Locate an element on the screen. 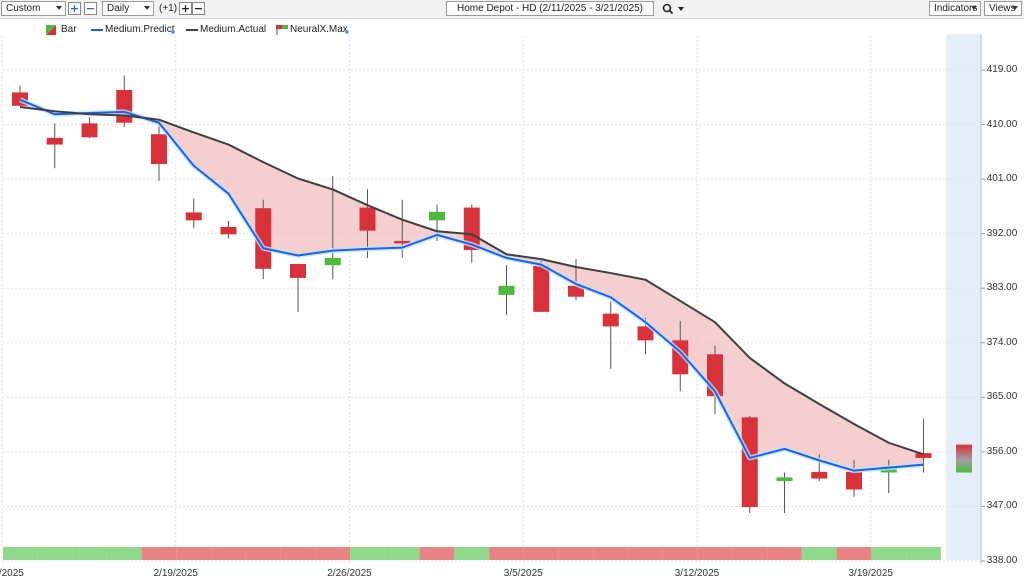  zoom-in-button: + is located at coordinates (74, 8).